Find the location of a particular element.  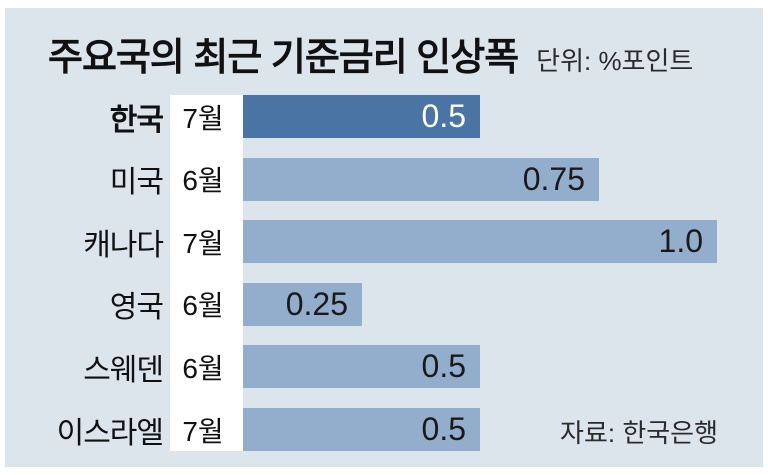

unit-label: 단위: %포인트 is located at coordinates (615, 61).